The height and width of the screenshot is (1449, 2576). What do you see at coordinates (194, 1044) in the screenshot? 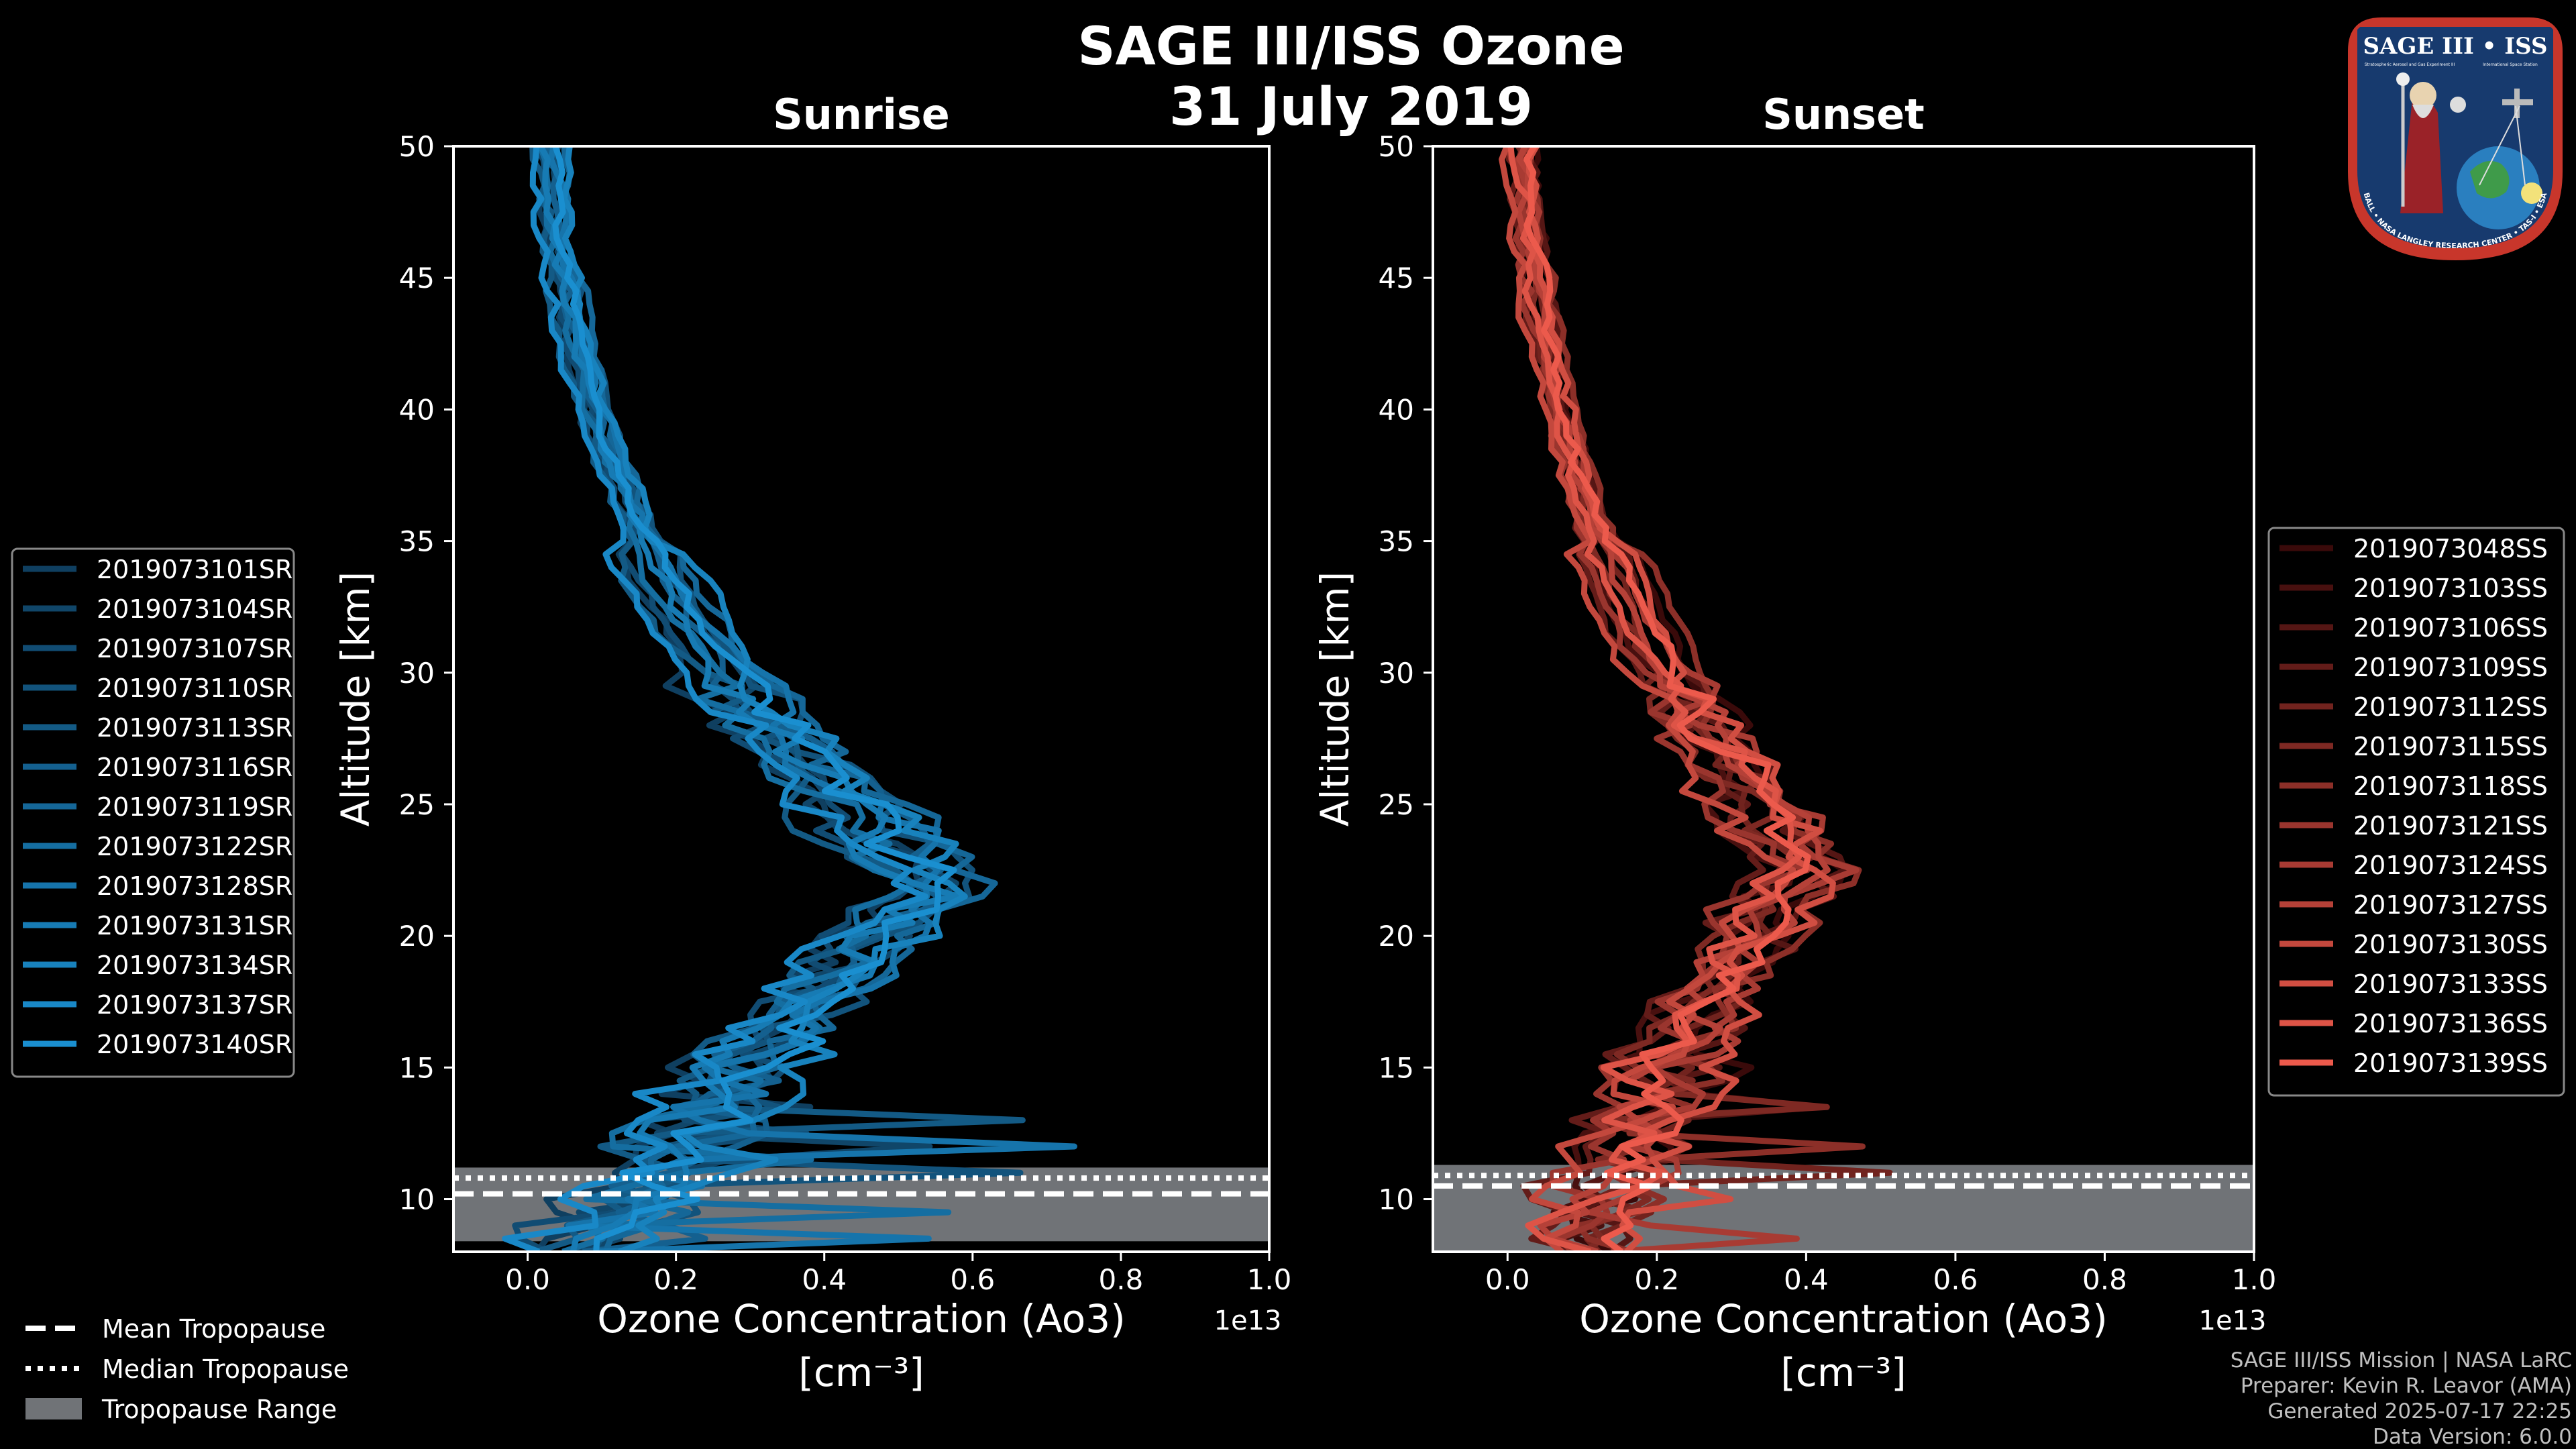
I see `legend-label: 2019073140SR` at bounding box center [194, 1044].